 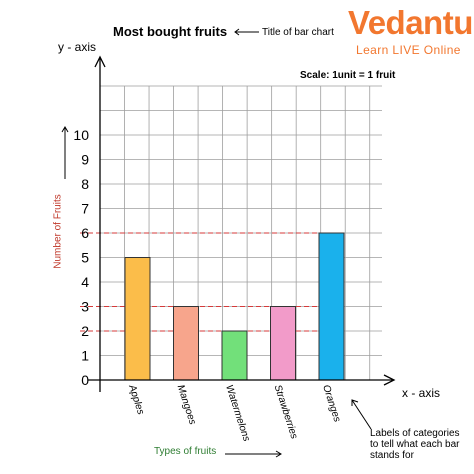 I want to click on bar-oranges, so click(x=331, y=306).